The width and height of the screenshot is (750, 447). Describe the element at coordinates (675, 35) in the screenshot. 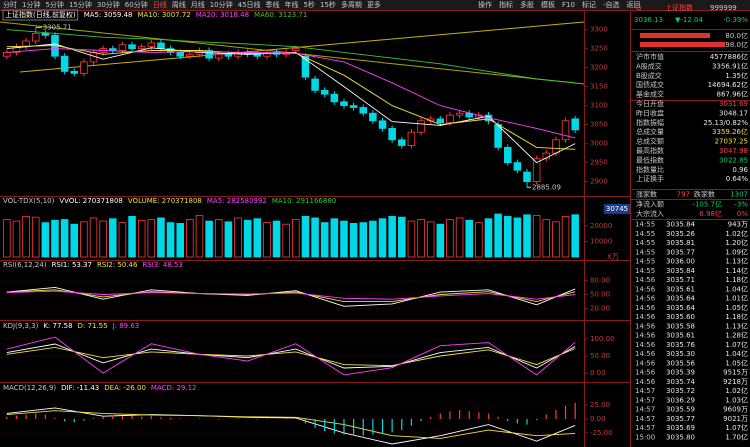

I see `buy-bar` at that location.